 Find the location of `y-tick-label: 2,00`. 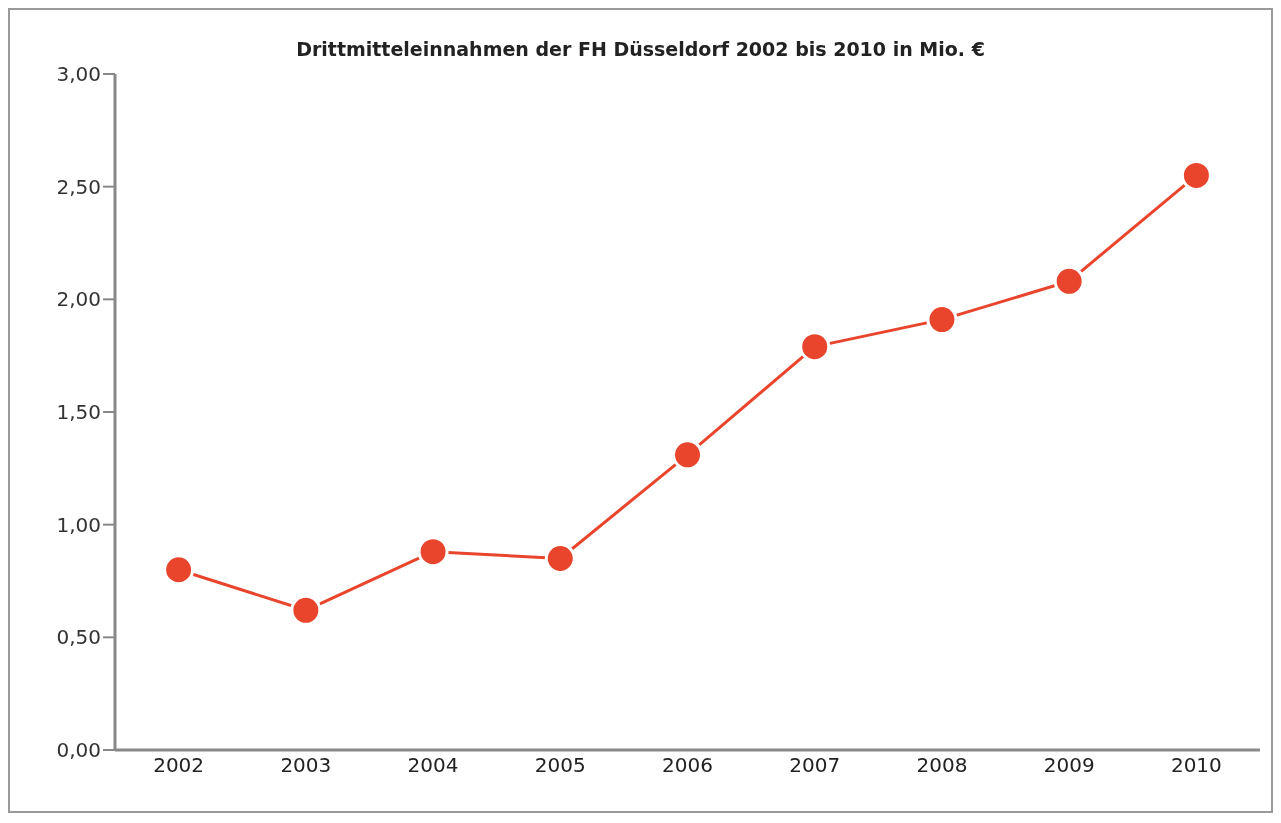

y-tick-label: 2,00 is located at coordinates (78, 299).